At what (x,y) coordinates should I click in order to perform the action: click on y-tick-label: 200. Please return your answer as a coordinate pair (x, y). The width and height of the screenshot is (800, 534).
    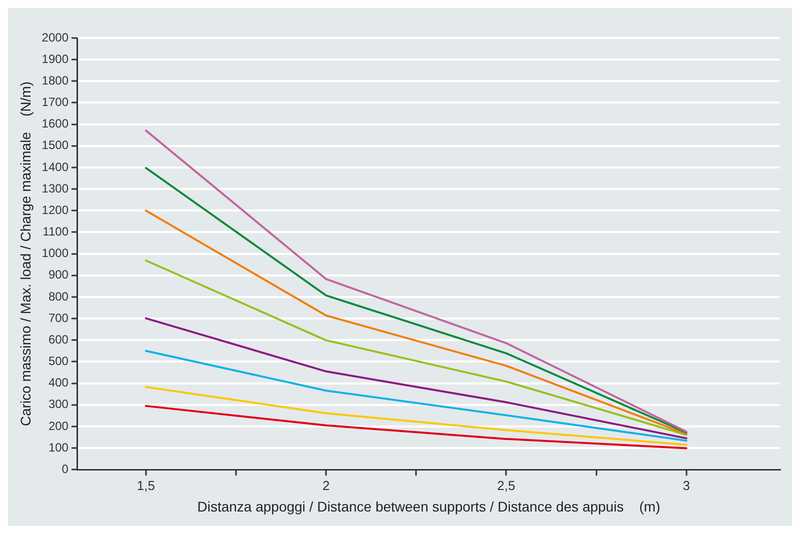
    Looking at the image, I should click on (58, 425).